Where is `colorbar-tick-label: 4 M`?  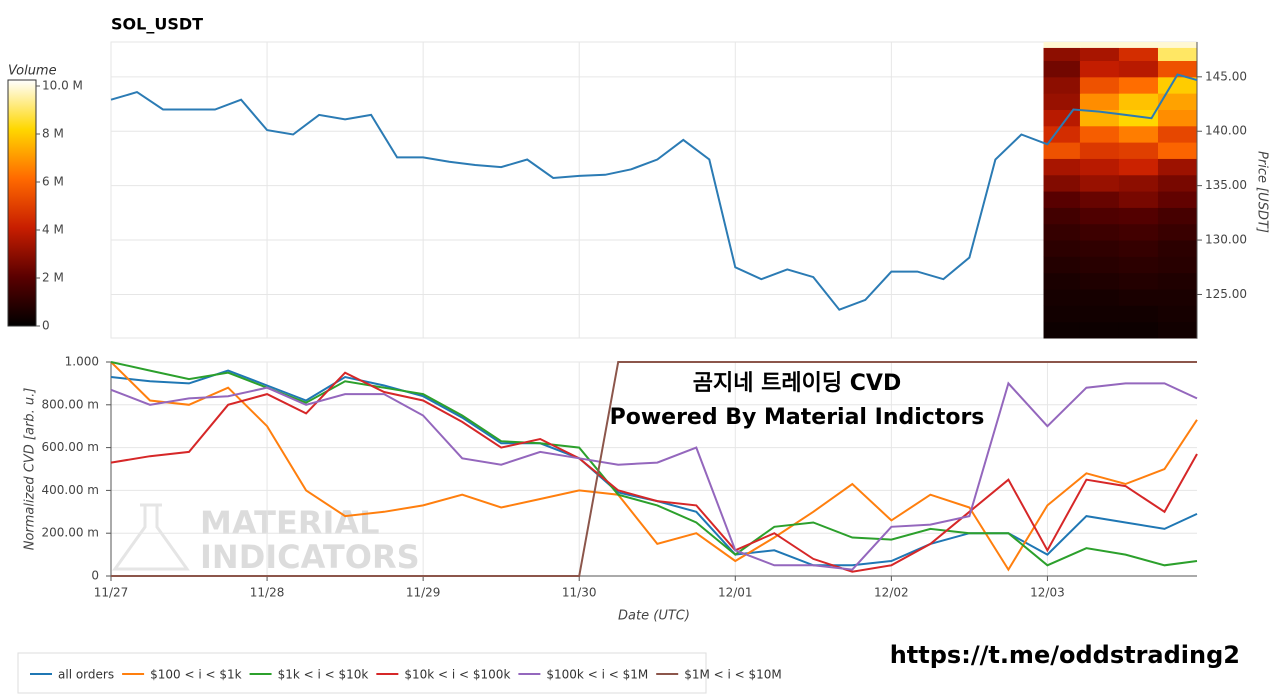
colorbar-tick-label: 4 M is located at coordinates (53, 230).